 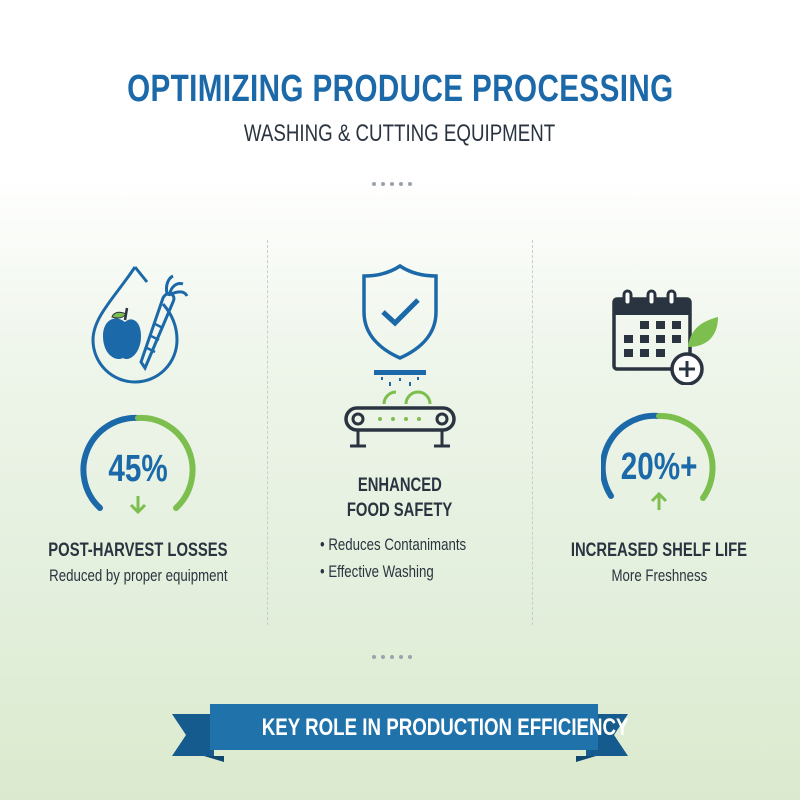 I want to click on gauge-shelf-life, so click(x=658, y=465).